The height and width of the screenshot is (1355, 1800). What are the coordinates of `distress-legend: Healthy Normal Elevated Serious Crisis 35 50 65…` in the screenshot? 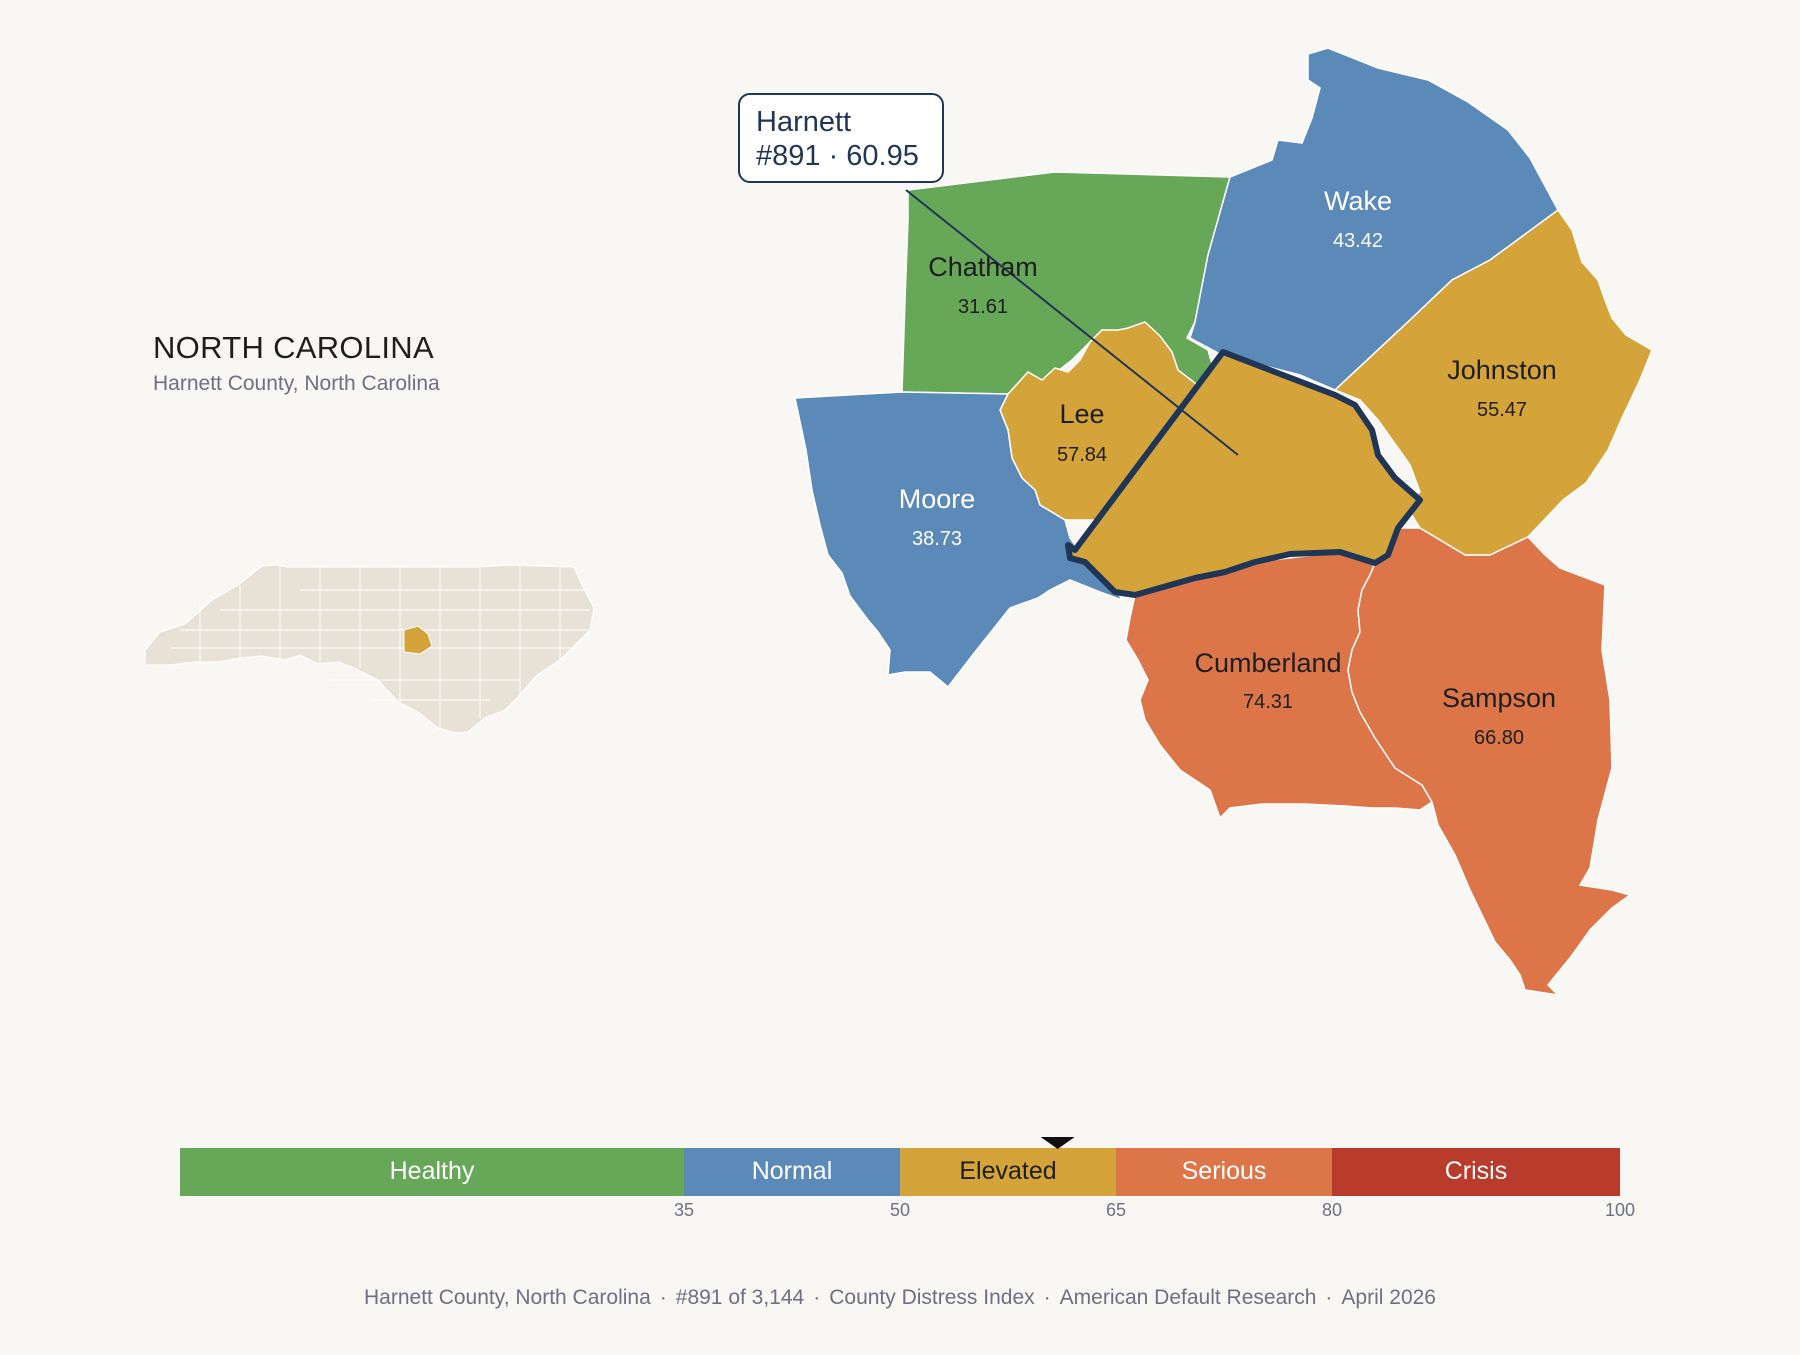 It's located at (907, 1178).